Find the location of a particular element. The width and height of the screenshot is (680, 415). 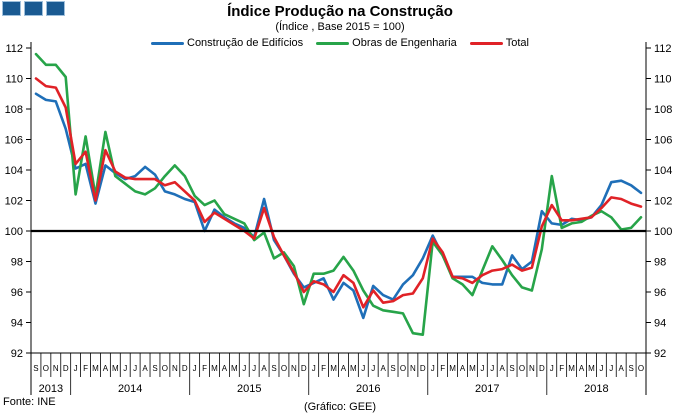

chart-title: Índice Produção na Construção is located at coordinates (340, 11).